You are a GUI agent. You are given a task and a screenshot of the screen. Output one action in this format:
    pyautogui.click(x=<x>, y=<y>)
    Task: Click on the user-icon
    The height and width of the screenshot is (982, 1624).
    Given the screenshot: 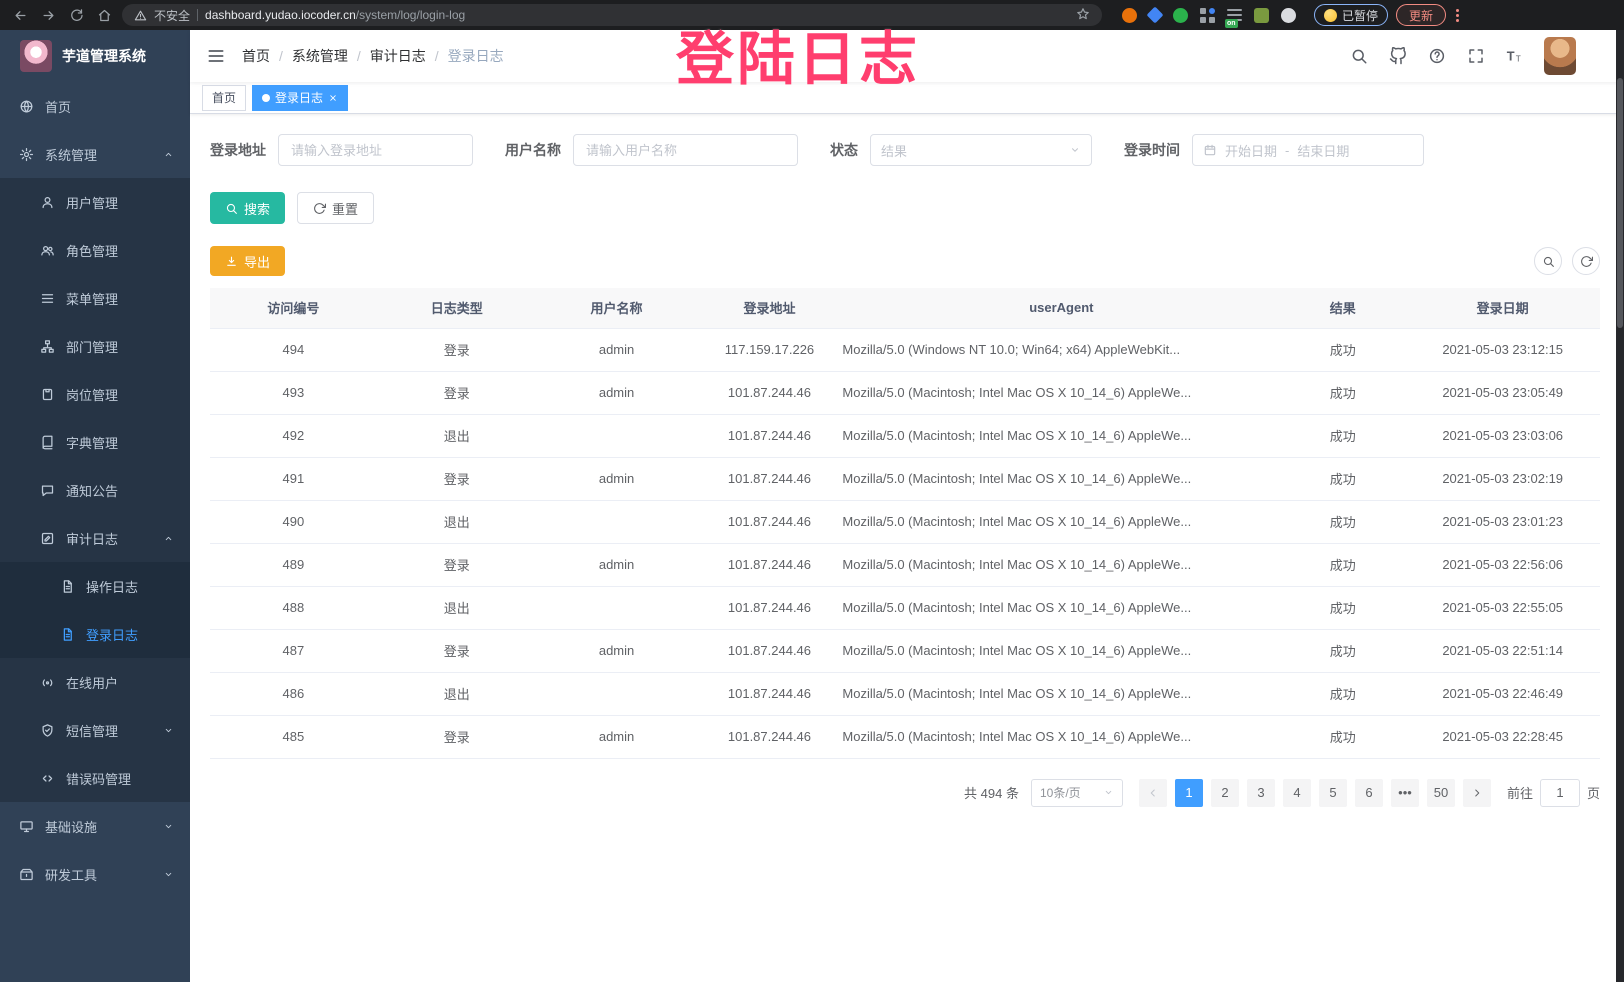 What is the action you would take?
    pyautogui.click(x=47, y=202)
    